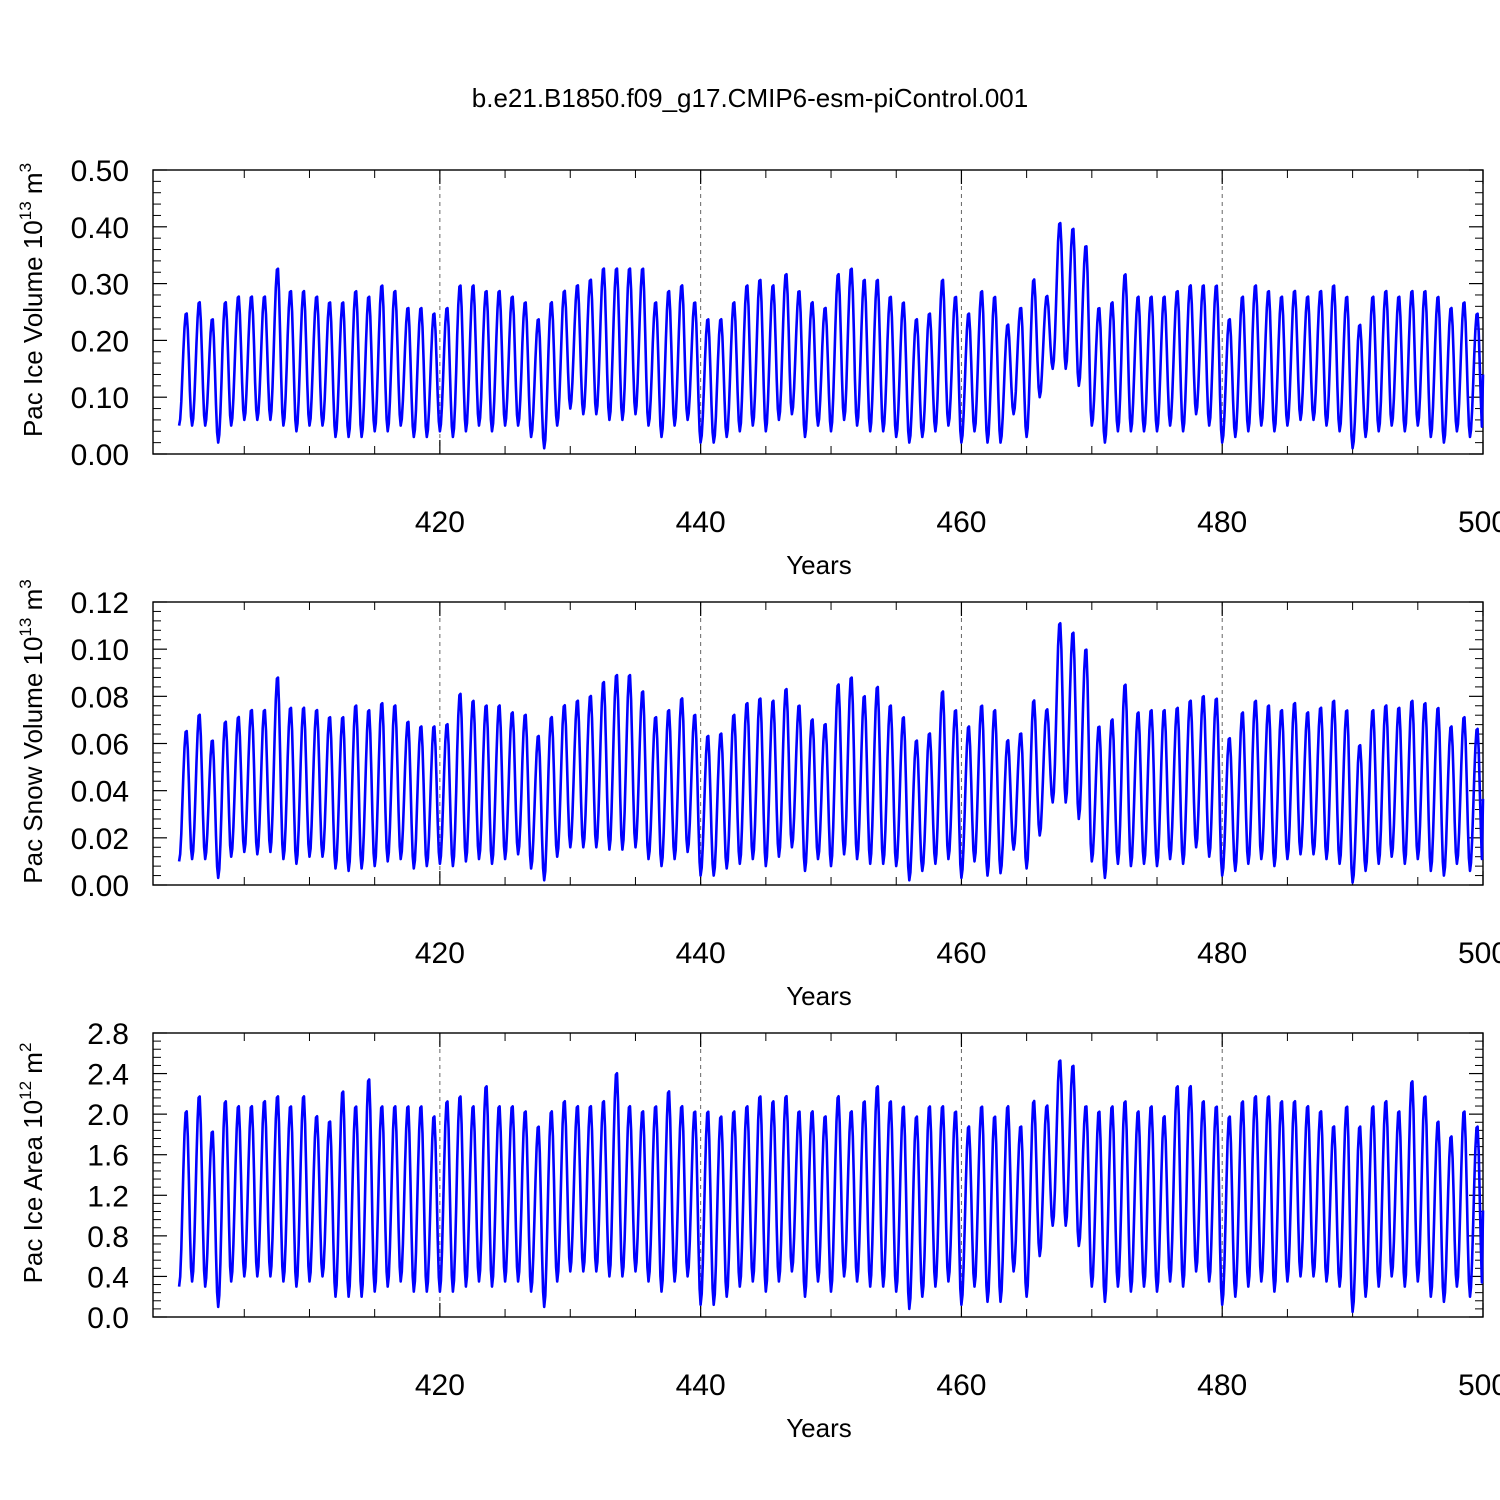 Image resolution: width=1500 pixels, height=1500 pixels. Describe the element at coordinates (108, 1318) in the screenshot. I see `y-tick-label: 0.0` at that location.